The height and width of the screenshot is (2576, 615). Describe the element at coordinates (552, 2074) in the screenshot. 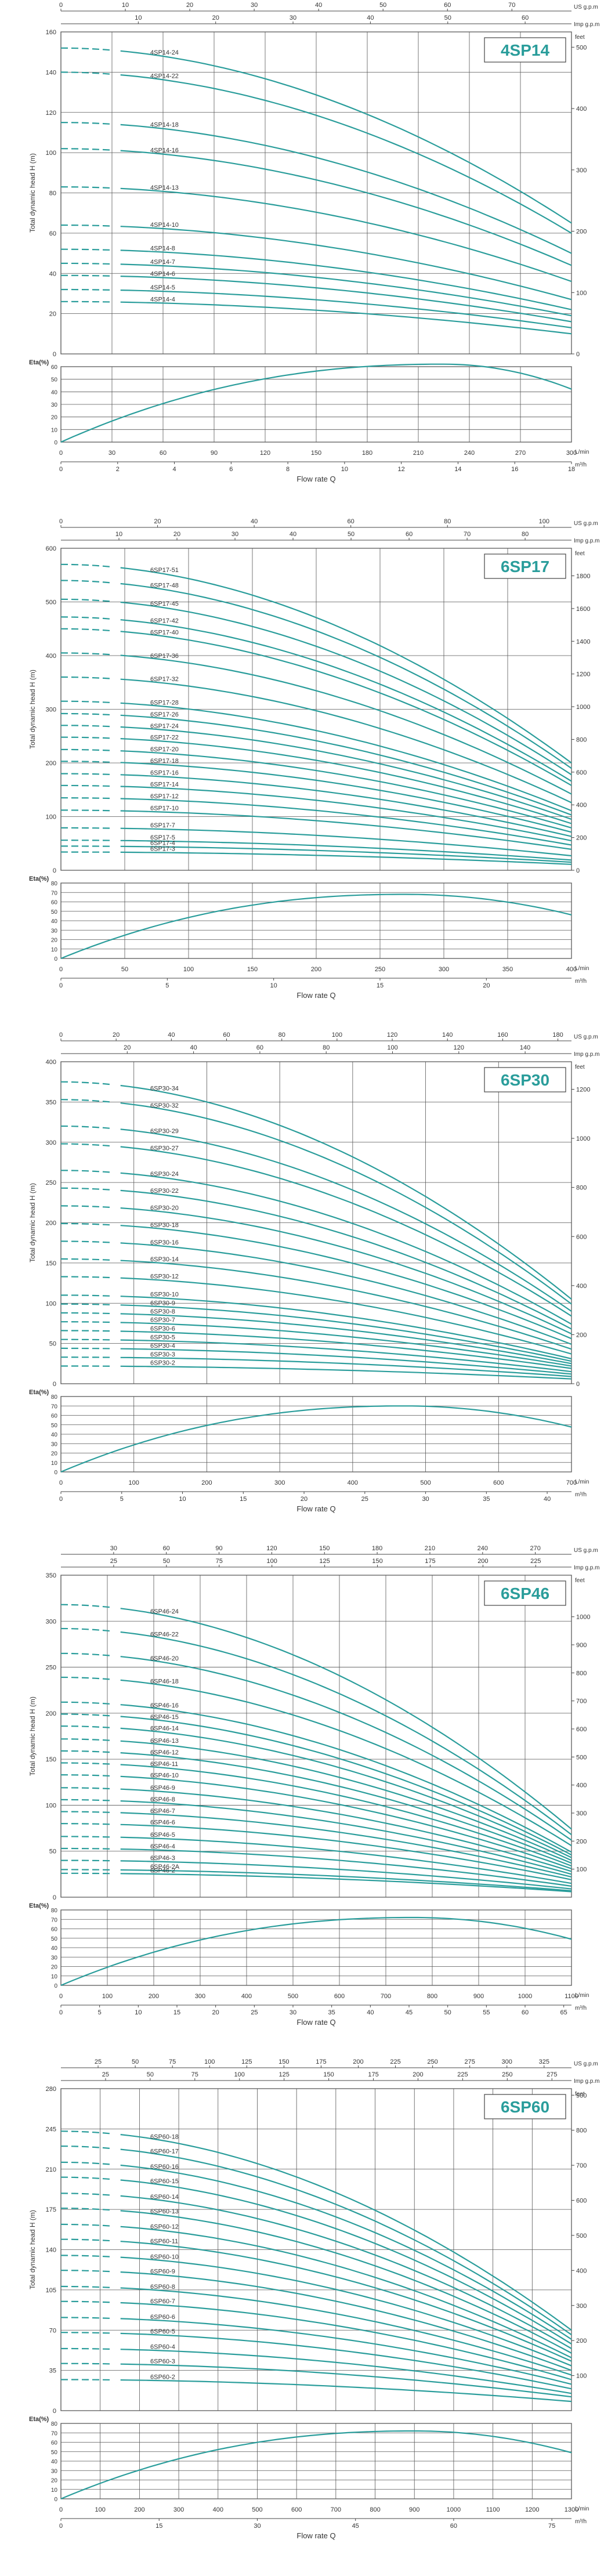

I see `imp-gpm-tick-label: 275` at that location.